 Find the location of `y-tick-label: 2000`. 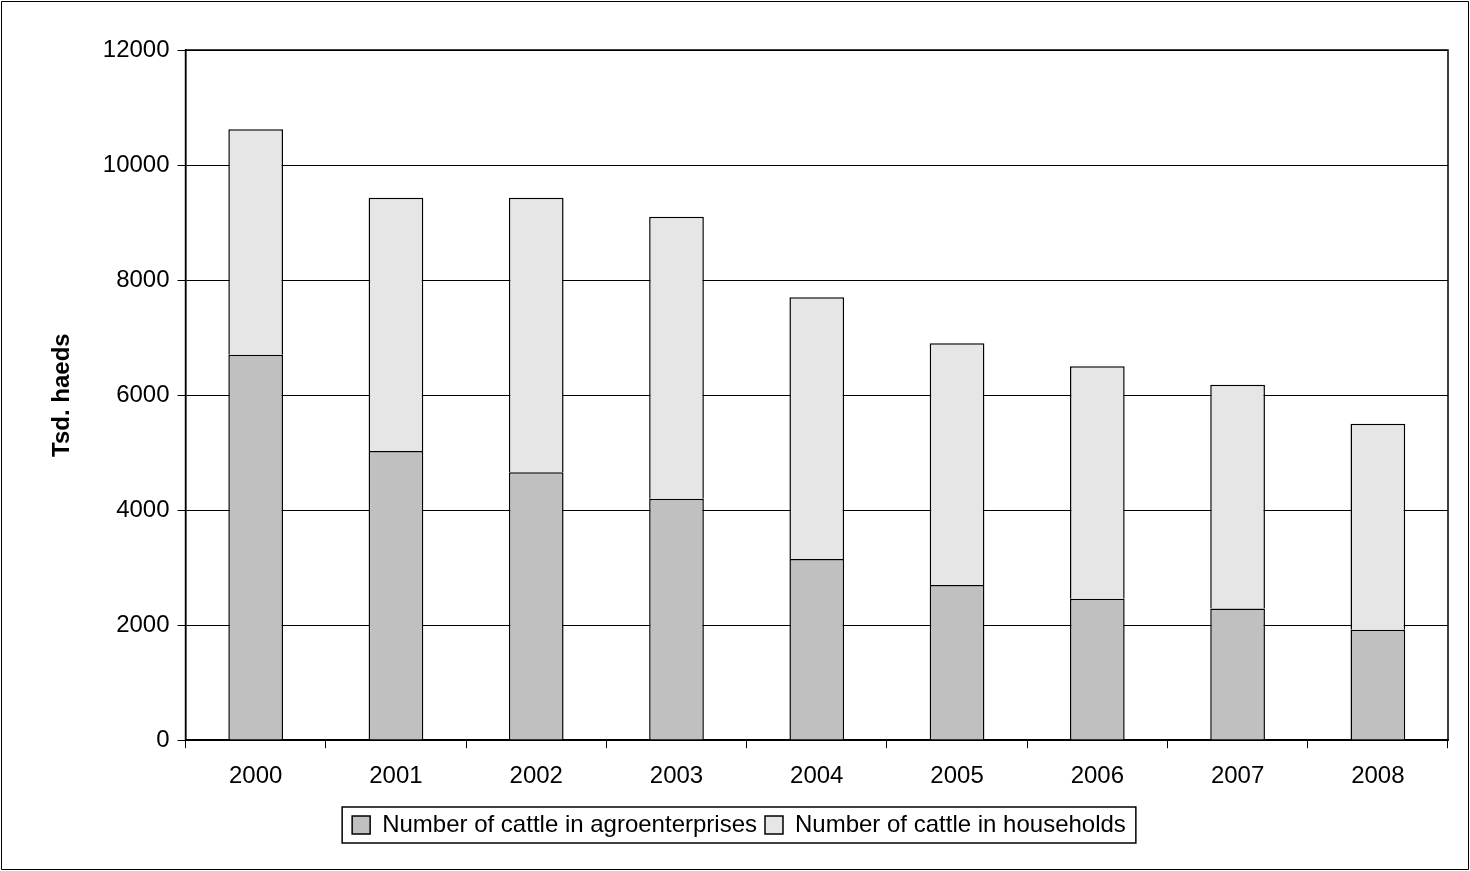

y-tick-label: 2000 is located at coordinates (143, 623).